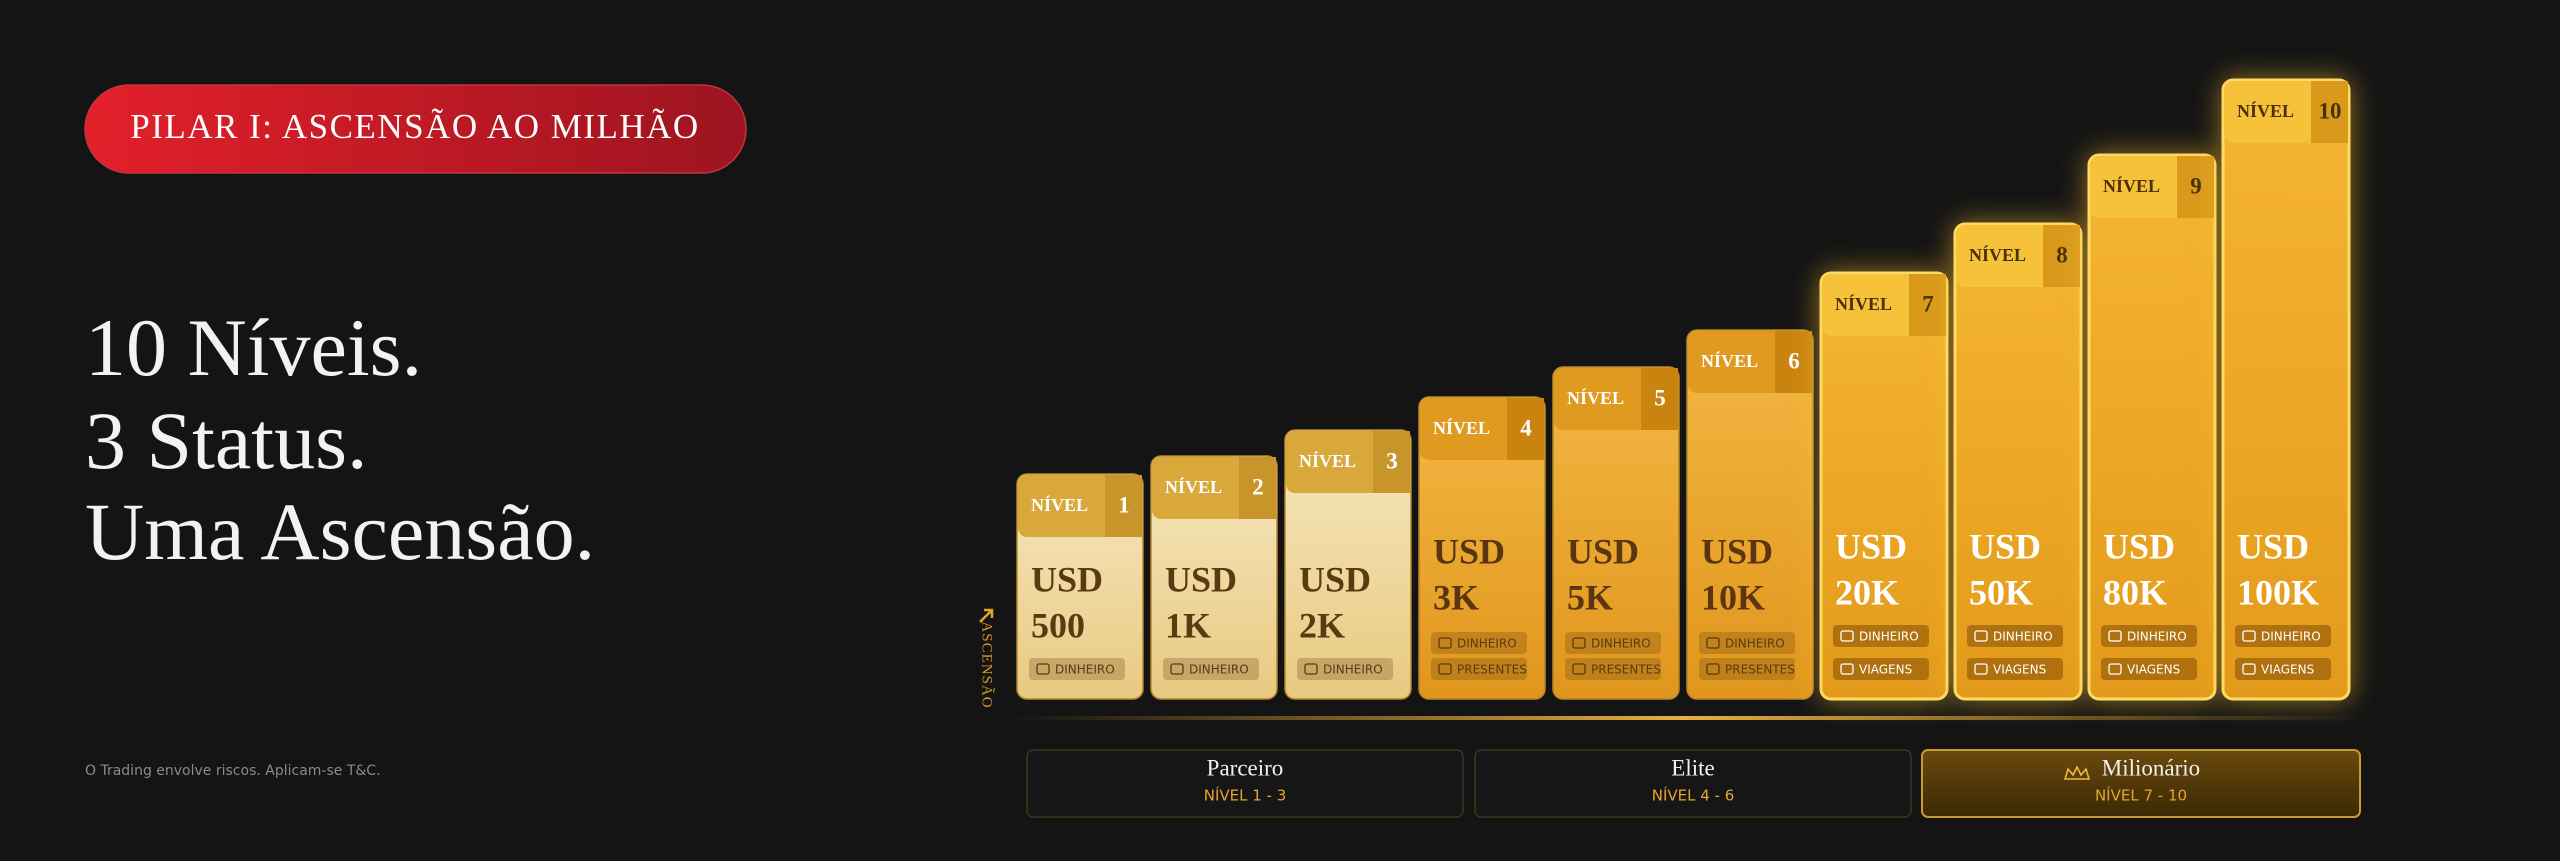 The height and width of the screenshot is (861, 2560). What do you see at coordinates (1692, 767) in the screenshot?
I see `status-name: Elite` at bounding box center [1692, 767].